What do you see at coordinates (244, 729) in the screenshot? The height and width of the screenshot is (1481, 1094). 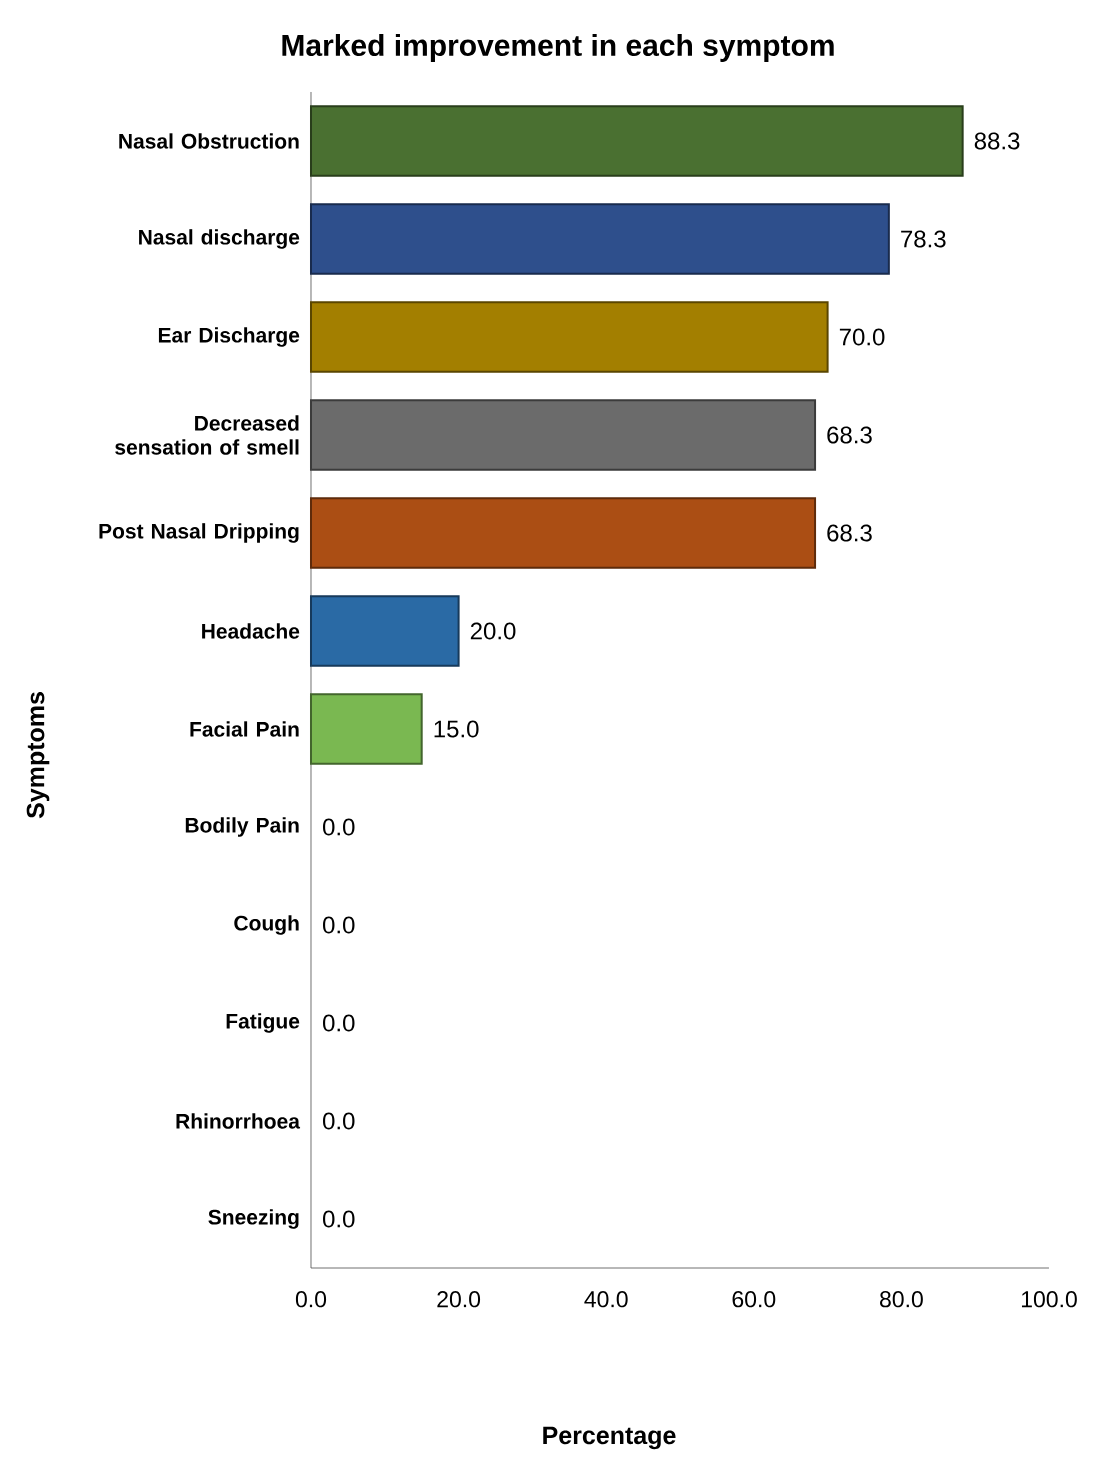 I see `y-tick-label: Facial Pain` at bounding box center [244, 729].